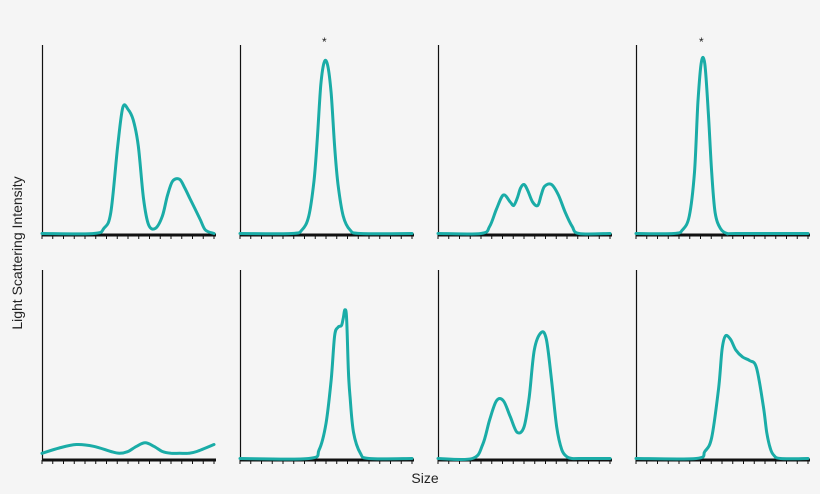 The width and height of the screenshot is (820, 494). What do you see at coordinates (17, 252) in the screenshot?
I see `y-axis-label: Light Scattering Intensity` at bounding box center [17, 252].